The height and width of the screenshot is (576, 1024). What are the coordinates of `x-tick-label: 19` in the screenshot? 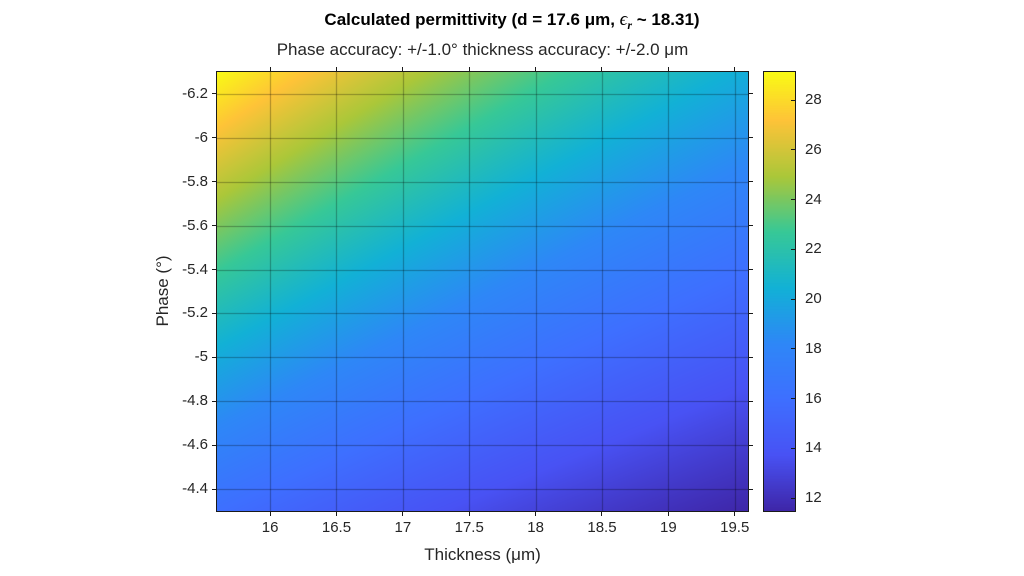 It's located at (668, 527).